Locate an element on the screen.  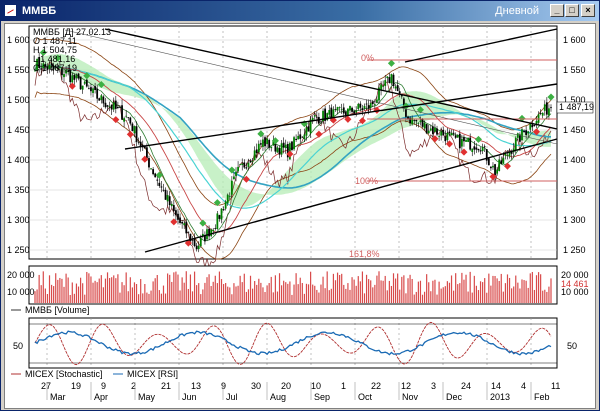
oscillator-grid is located at coordinates (293, 343).